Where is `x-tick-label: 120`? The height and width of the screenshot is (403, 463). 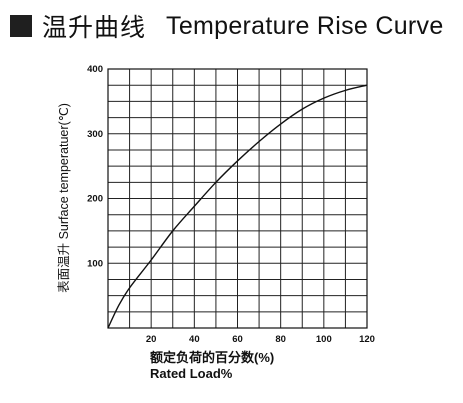
x-tick-label: 120 is located at coordinates (367, 339).